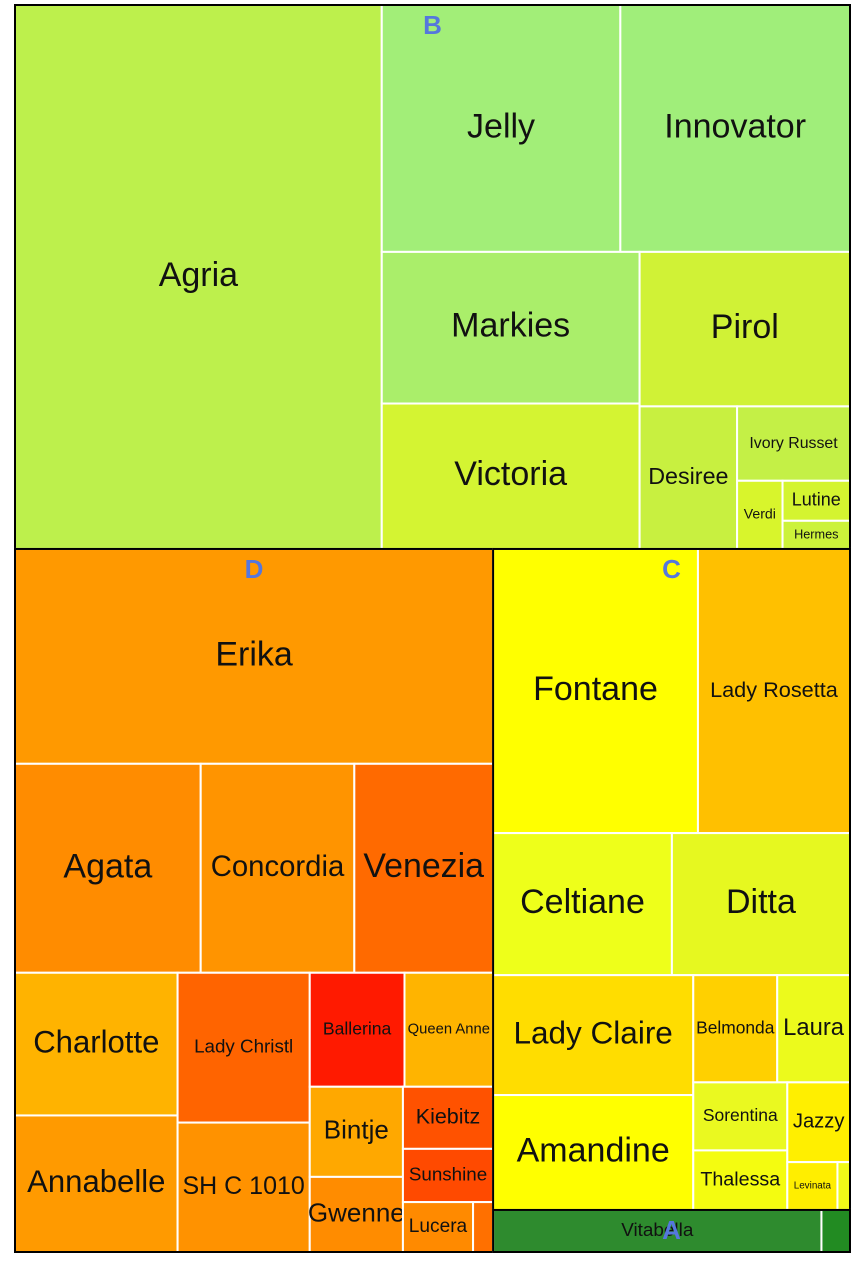 The height and width of the screenshot is (1262, 858). I want to click on tile-label: Lucera, so click(438, 1226).